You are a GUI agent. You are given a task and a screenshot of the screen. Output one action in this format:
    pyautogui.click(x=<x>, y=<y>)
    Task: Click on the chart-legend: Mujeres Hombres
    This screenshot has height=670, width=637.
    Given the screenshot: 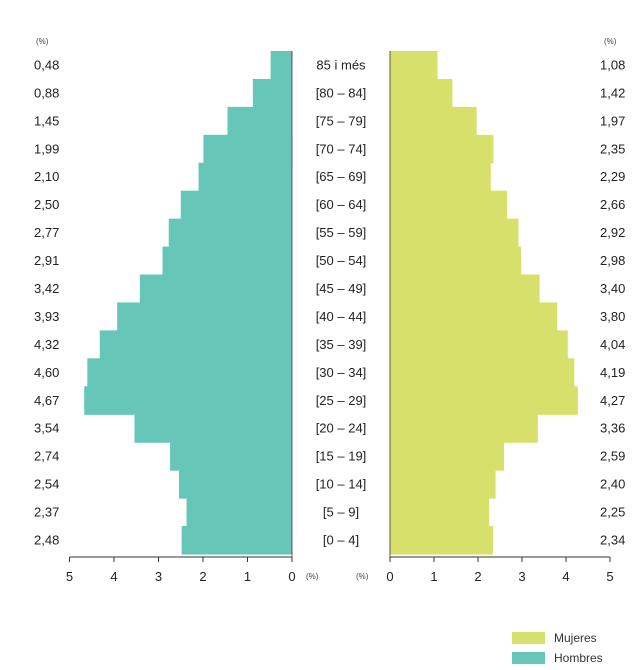 What is the action you would take?
    pyautogui.click(x=572, y=648)
    